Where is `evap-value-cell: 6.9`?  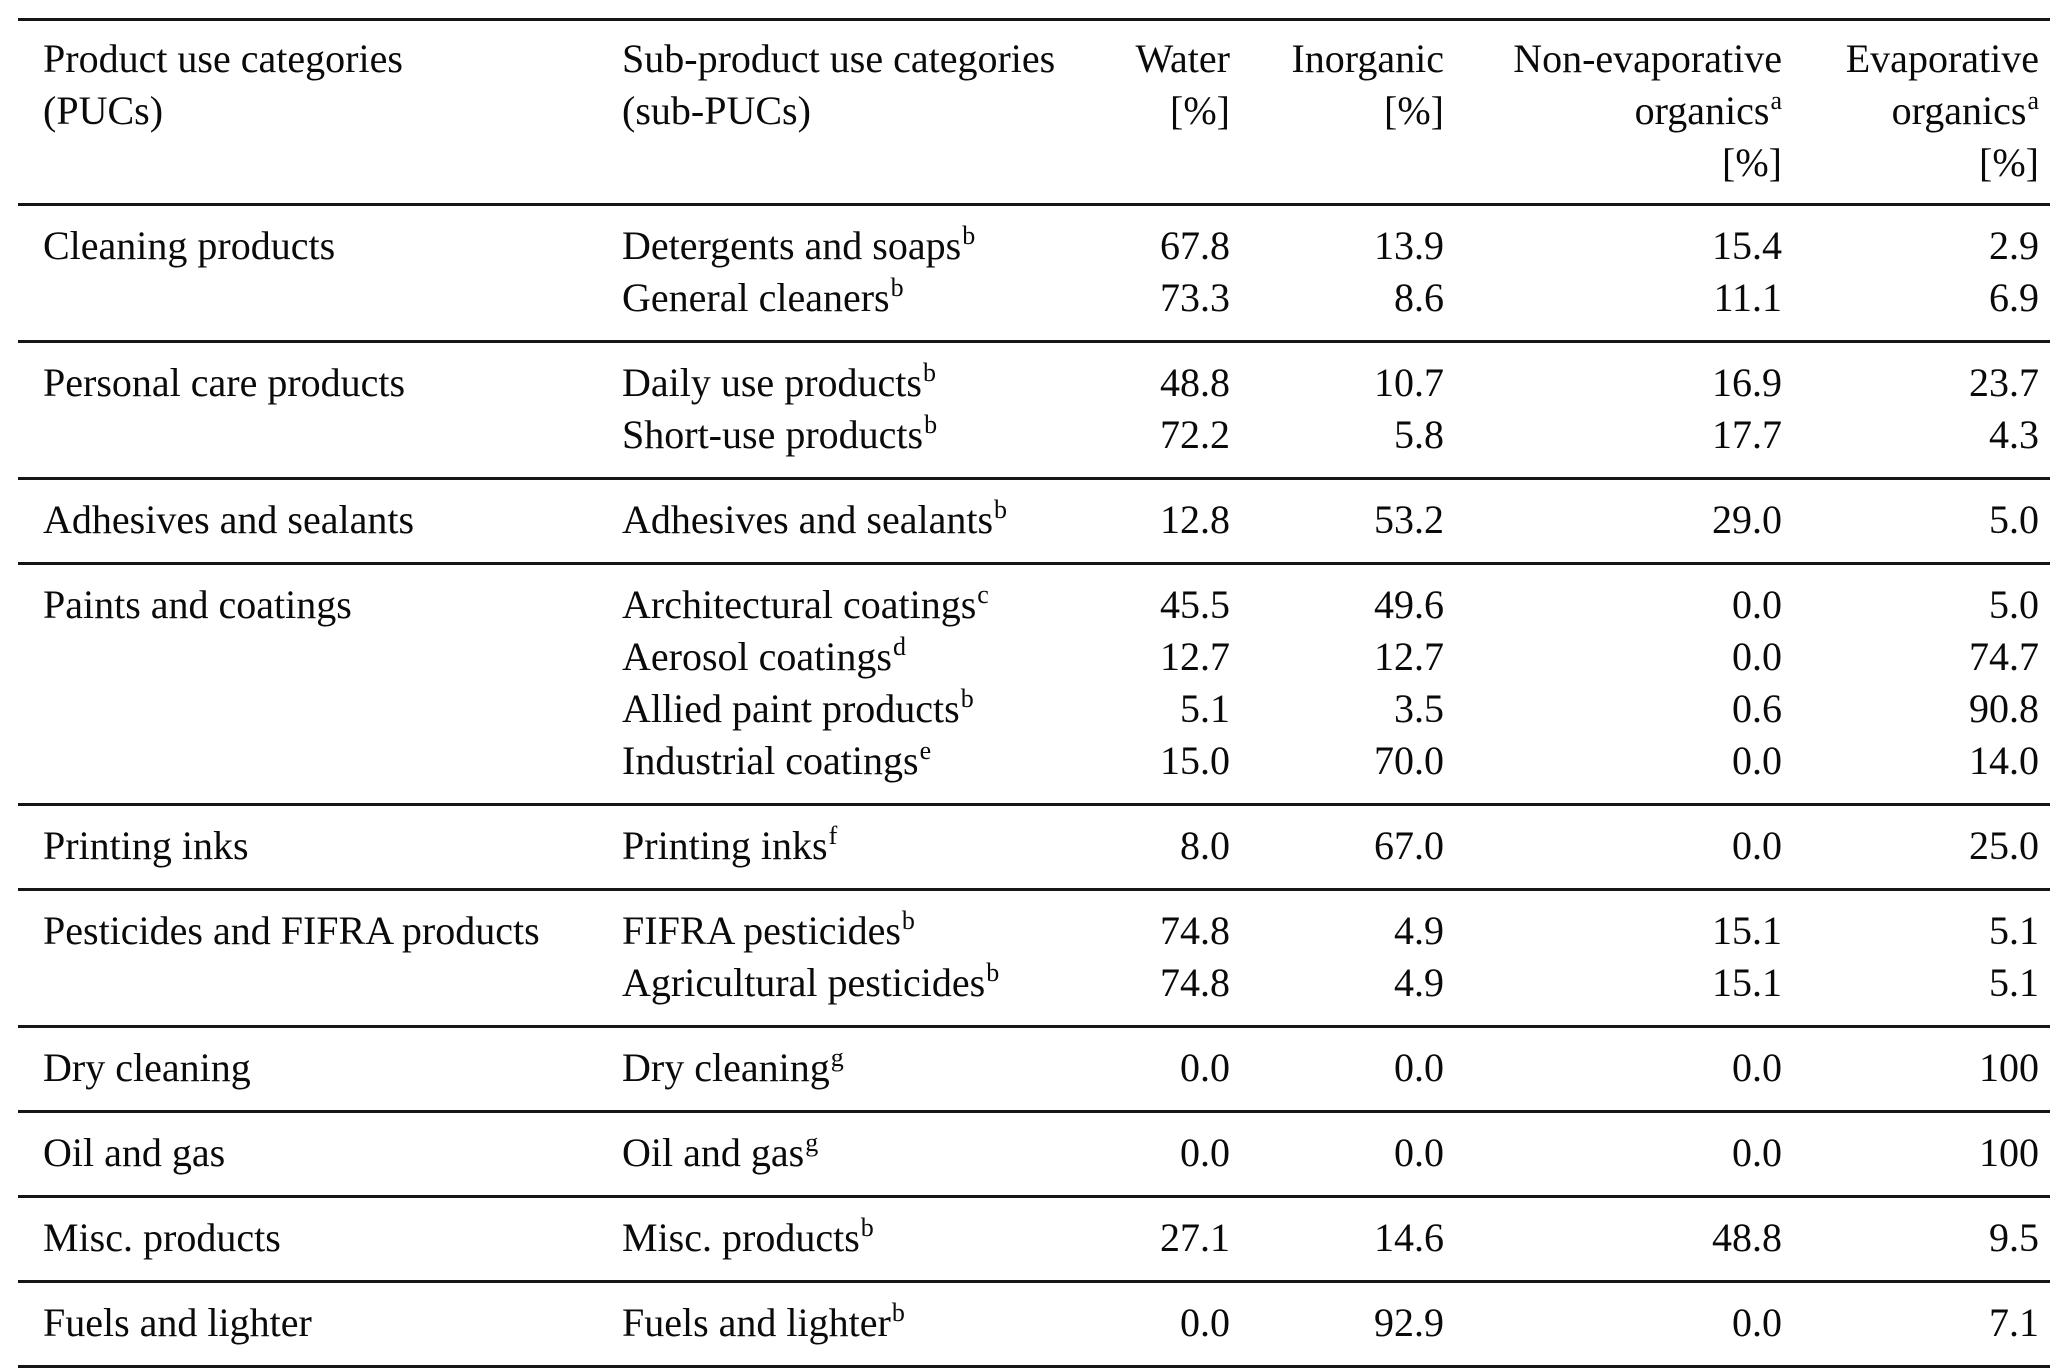
evap-value-cell: 6.9 is located at coordinates (2014, 297).